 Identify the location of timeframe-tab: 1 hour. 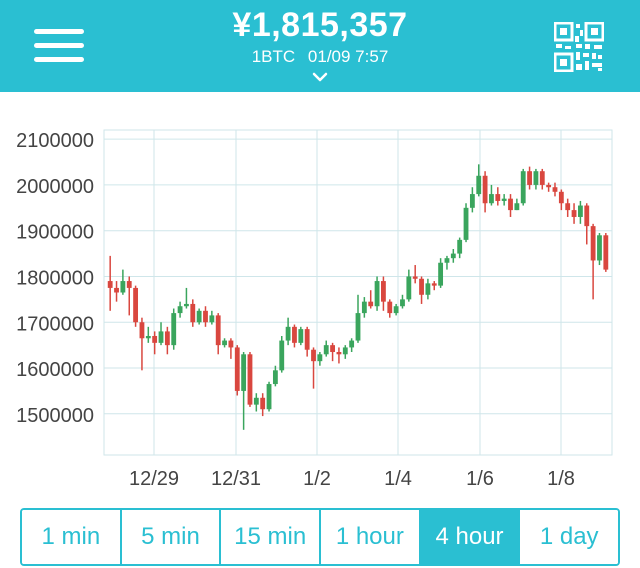
(371, 537).